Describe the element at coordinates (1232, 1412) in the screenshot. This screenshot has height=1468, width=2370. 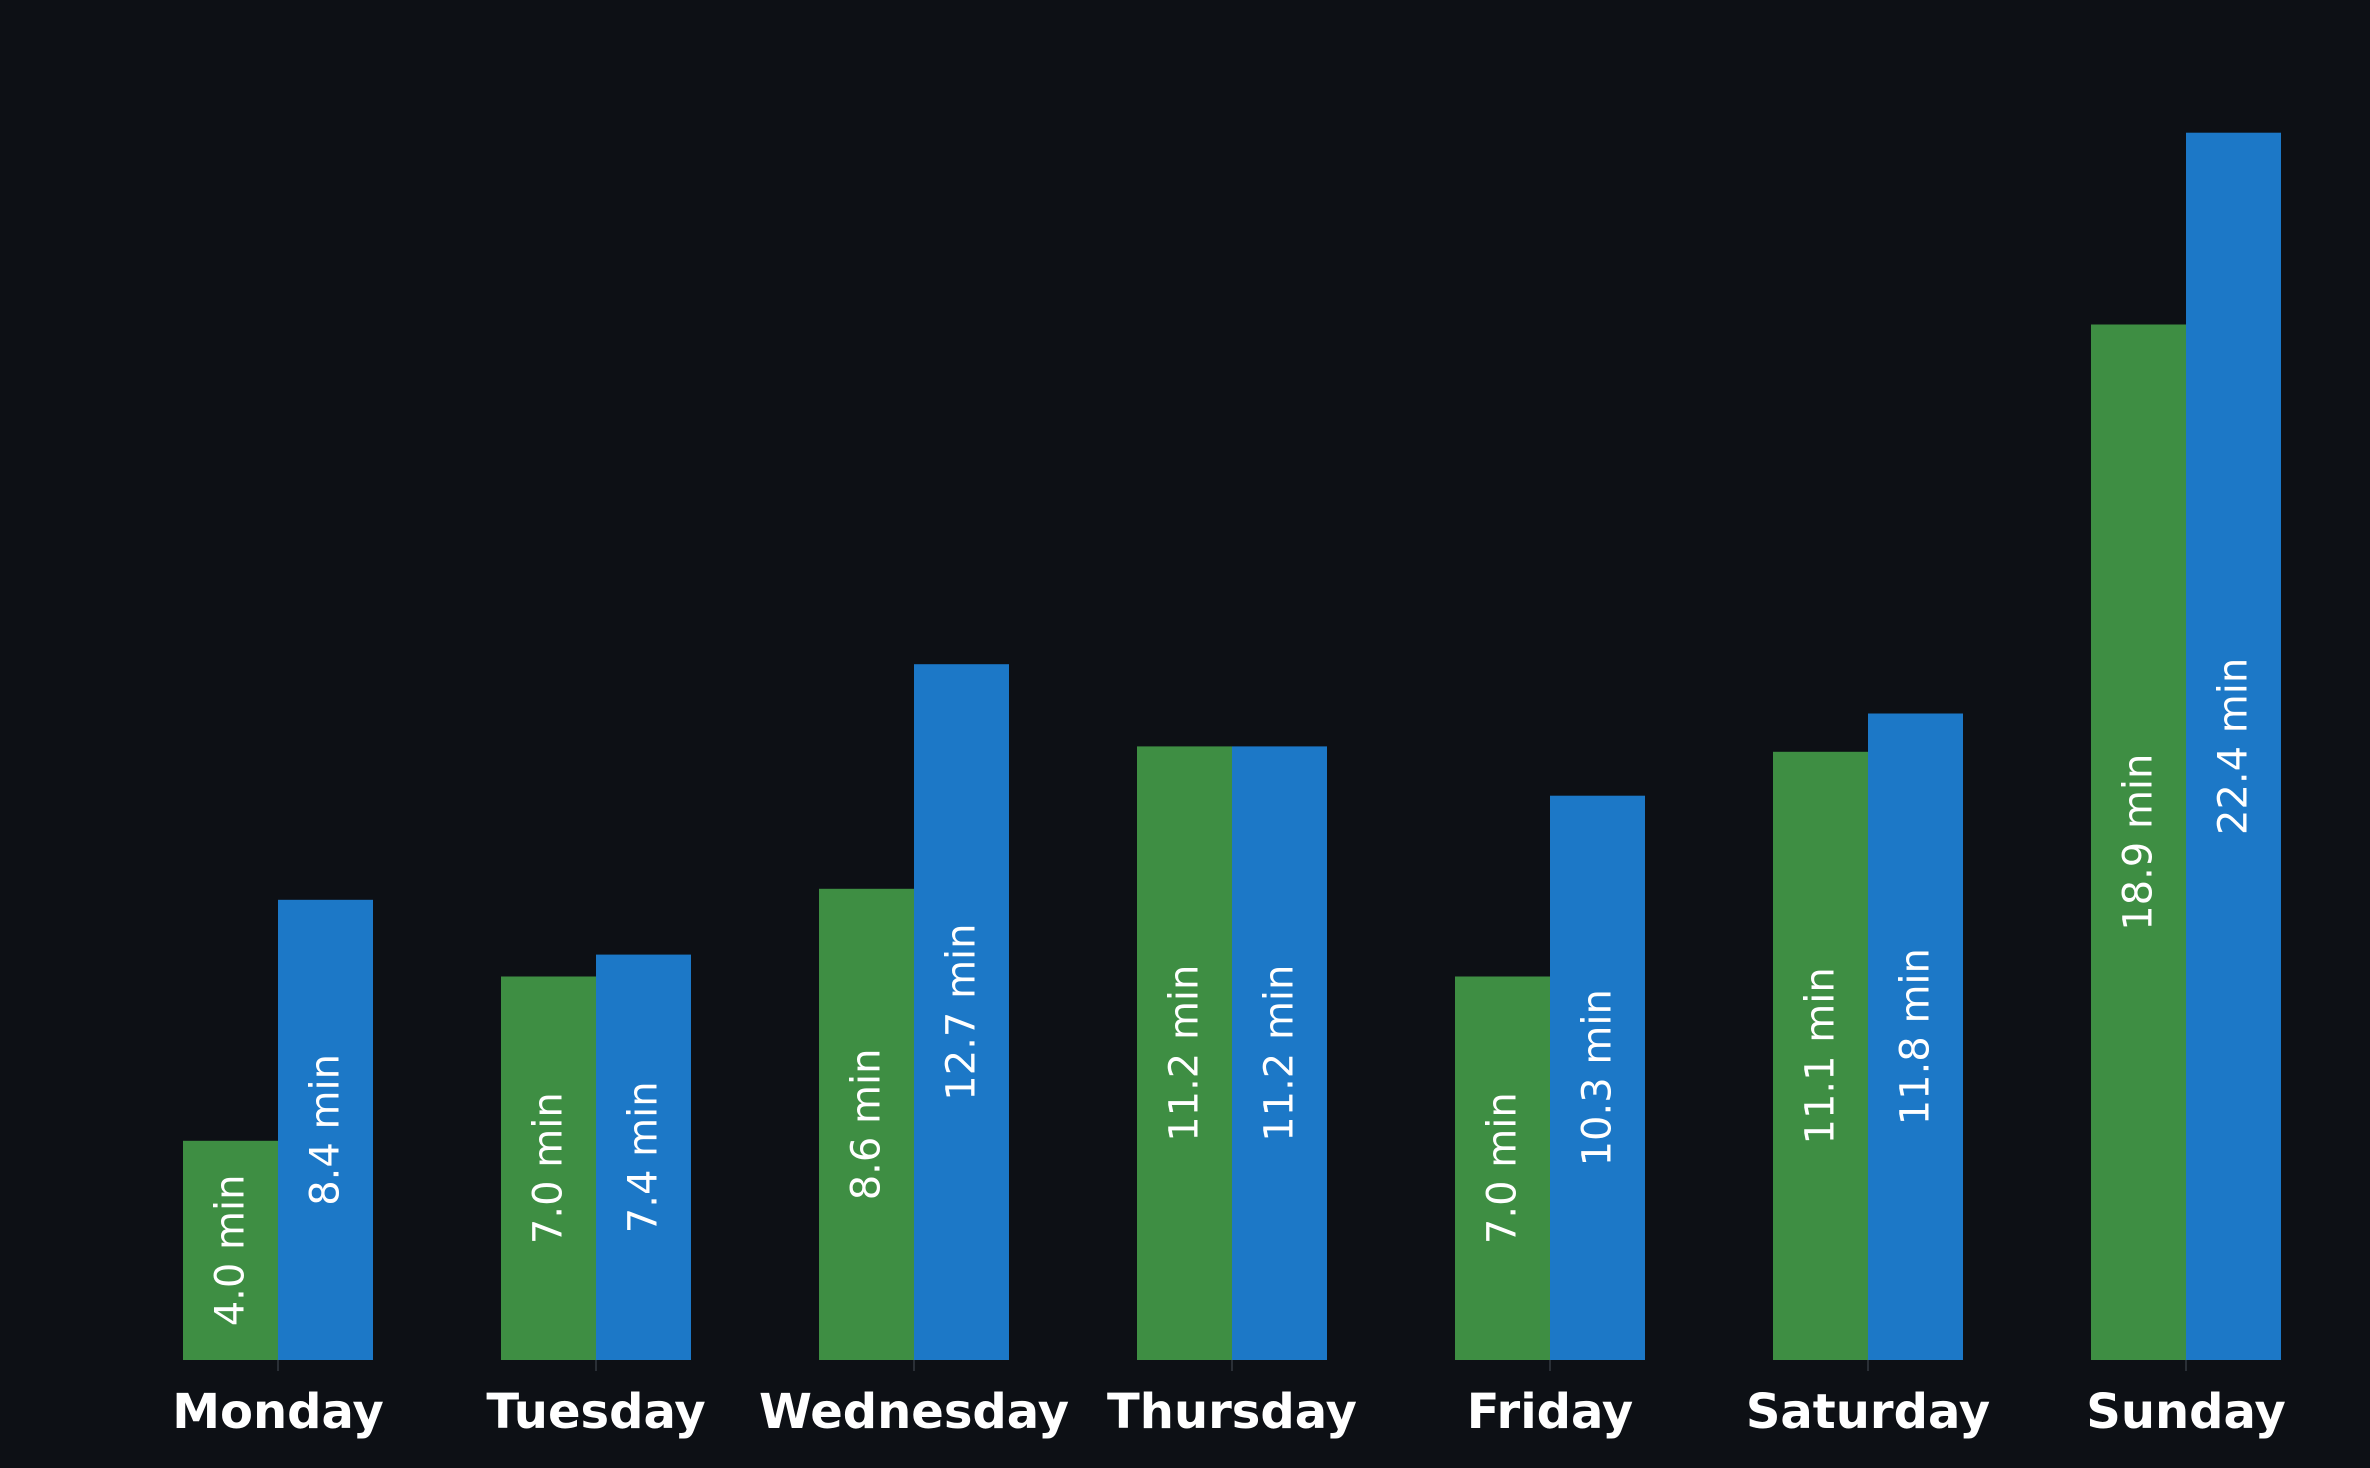
I see `x-tick-label-thursday: Thursday` at that location.